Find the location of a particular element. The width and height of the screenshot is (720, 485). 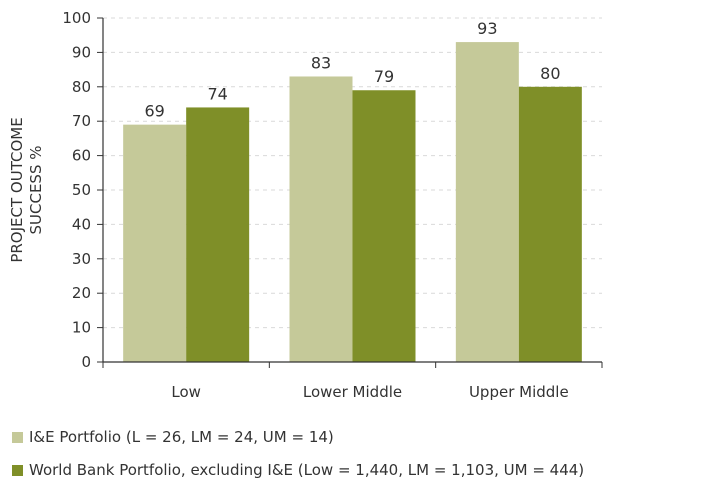

y-tick-label-40: 40 is located at coordinates (81, 224).